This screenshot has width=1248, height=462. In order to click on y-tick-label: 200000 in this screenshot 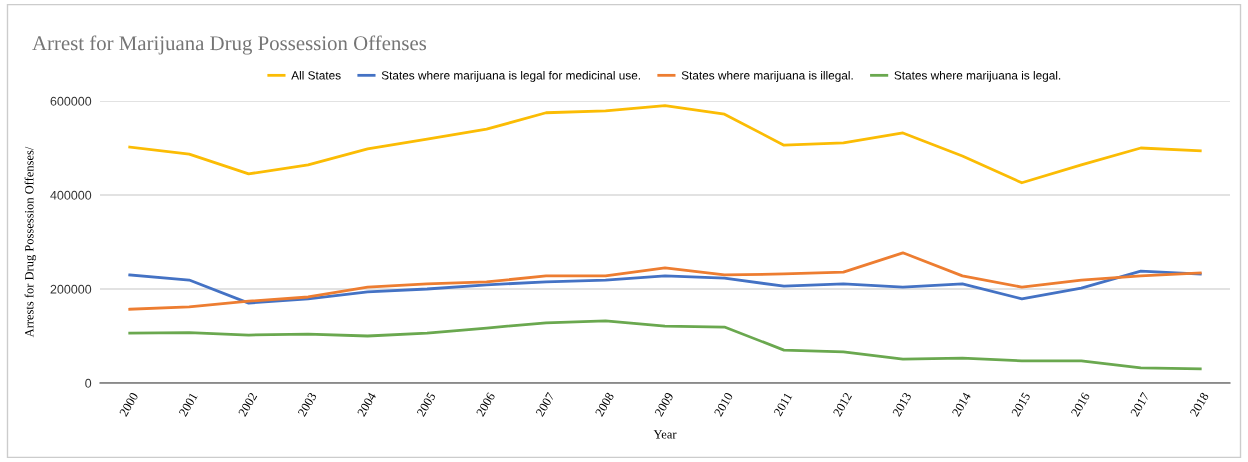, I will do `click(71, 289)`.